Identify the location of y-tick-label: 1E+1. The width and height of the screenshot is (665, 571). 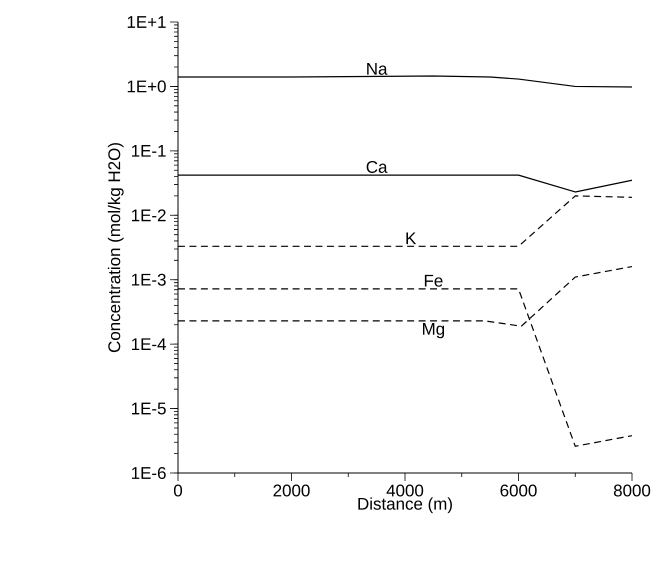
(147, 22).